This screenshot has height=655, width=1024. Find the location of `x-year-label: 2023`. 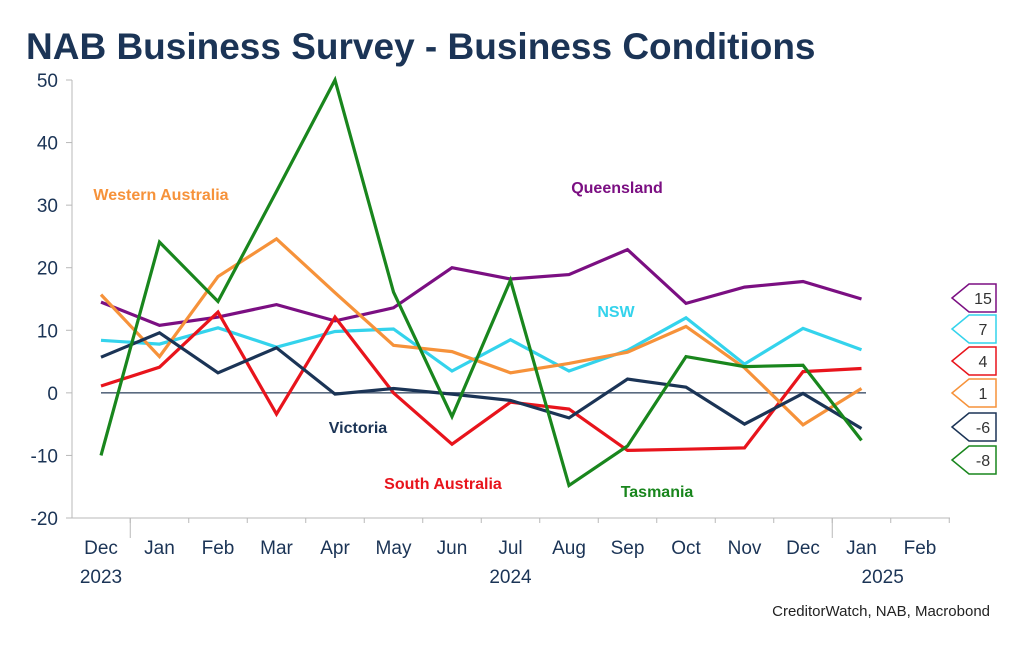

x-year-label: 2023 is located at coordinates (101, 577).